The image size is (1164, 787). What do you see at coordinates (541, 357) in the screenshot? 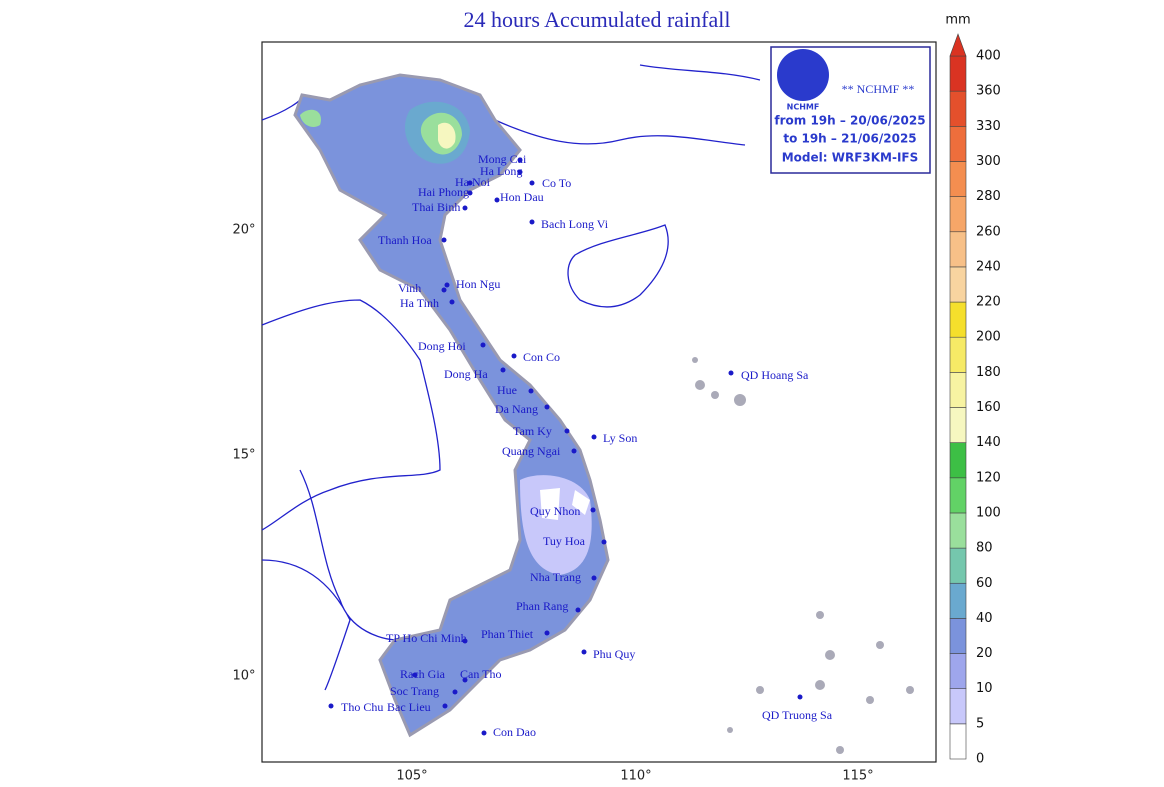
I see `station-label: Con Co` at bounding box center [541, 357].